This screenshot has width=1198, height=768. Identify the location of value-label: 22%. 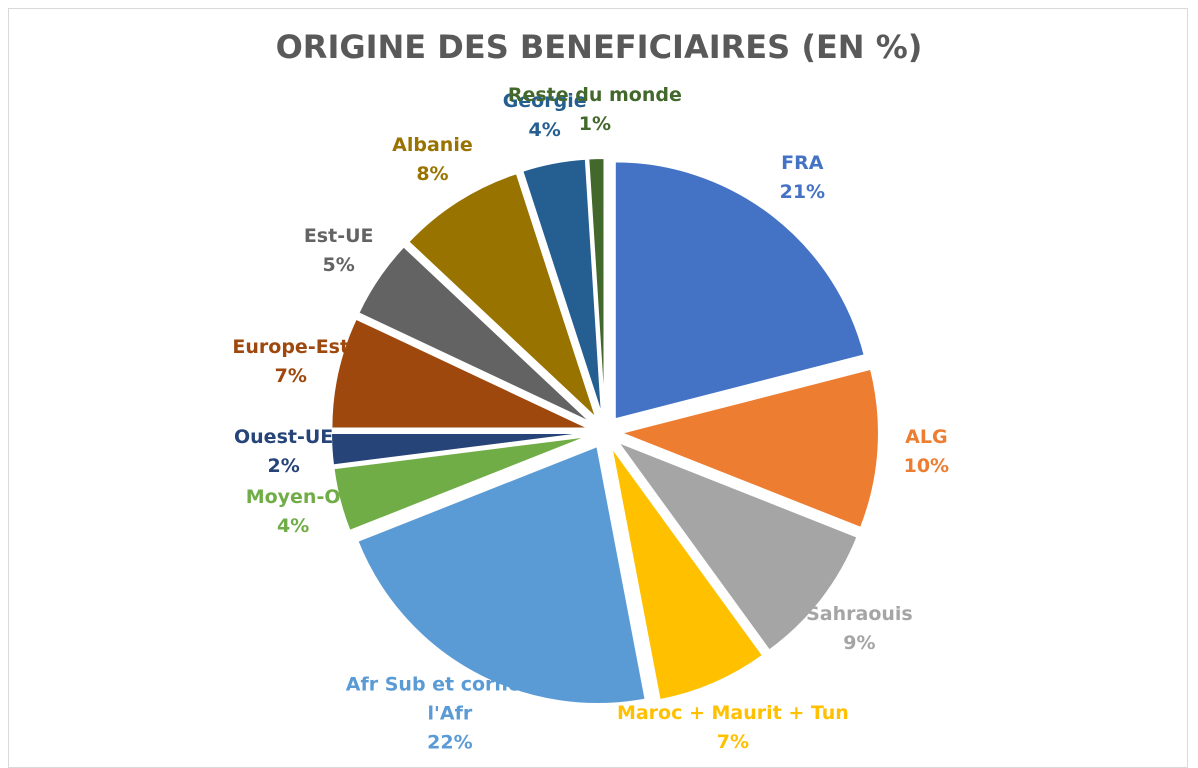
(450, 742).